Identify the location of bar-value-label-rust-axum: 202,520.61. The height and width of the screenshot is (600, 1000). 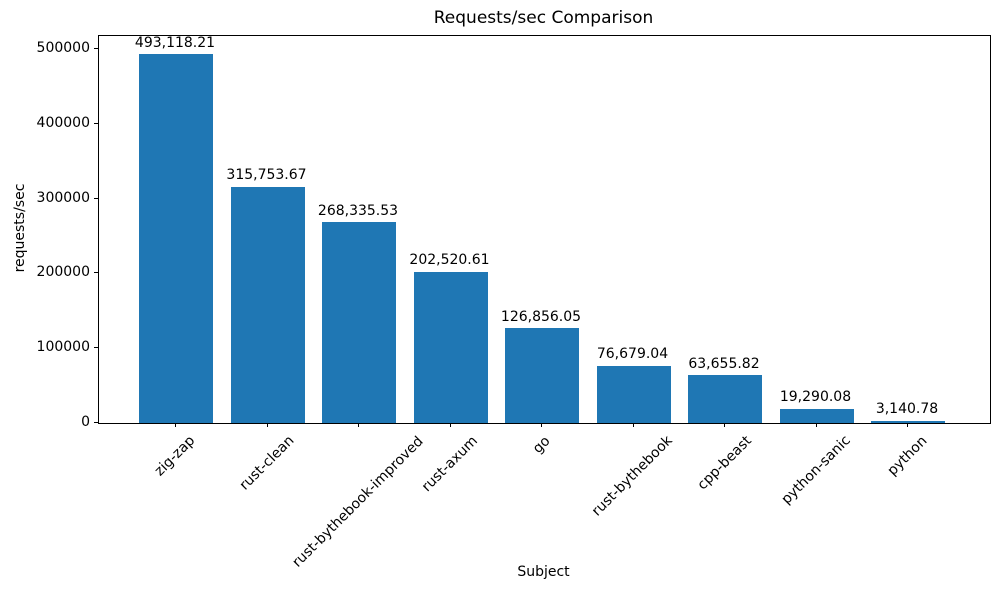
(449, 260).